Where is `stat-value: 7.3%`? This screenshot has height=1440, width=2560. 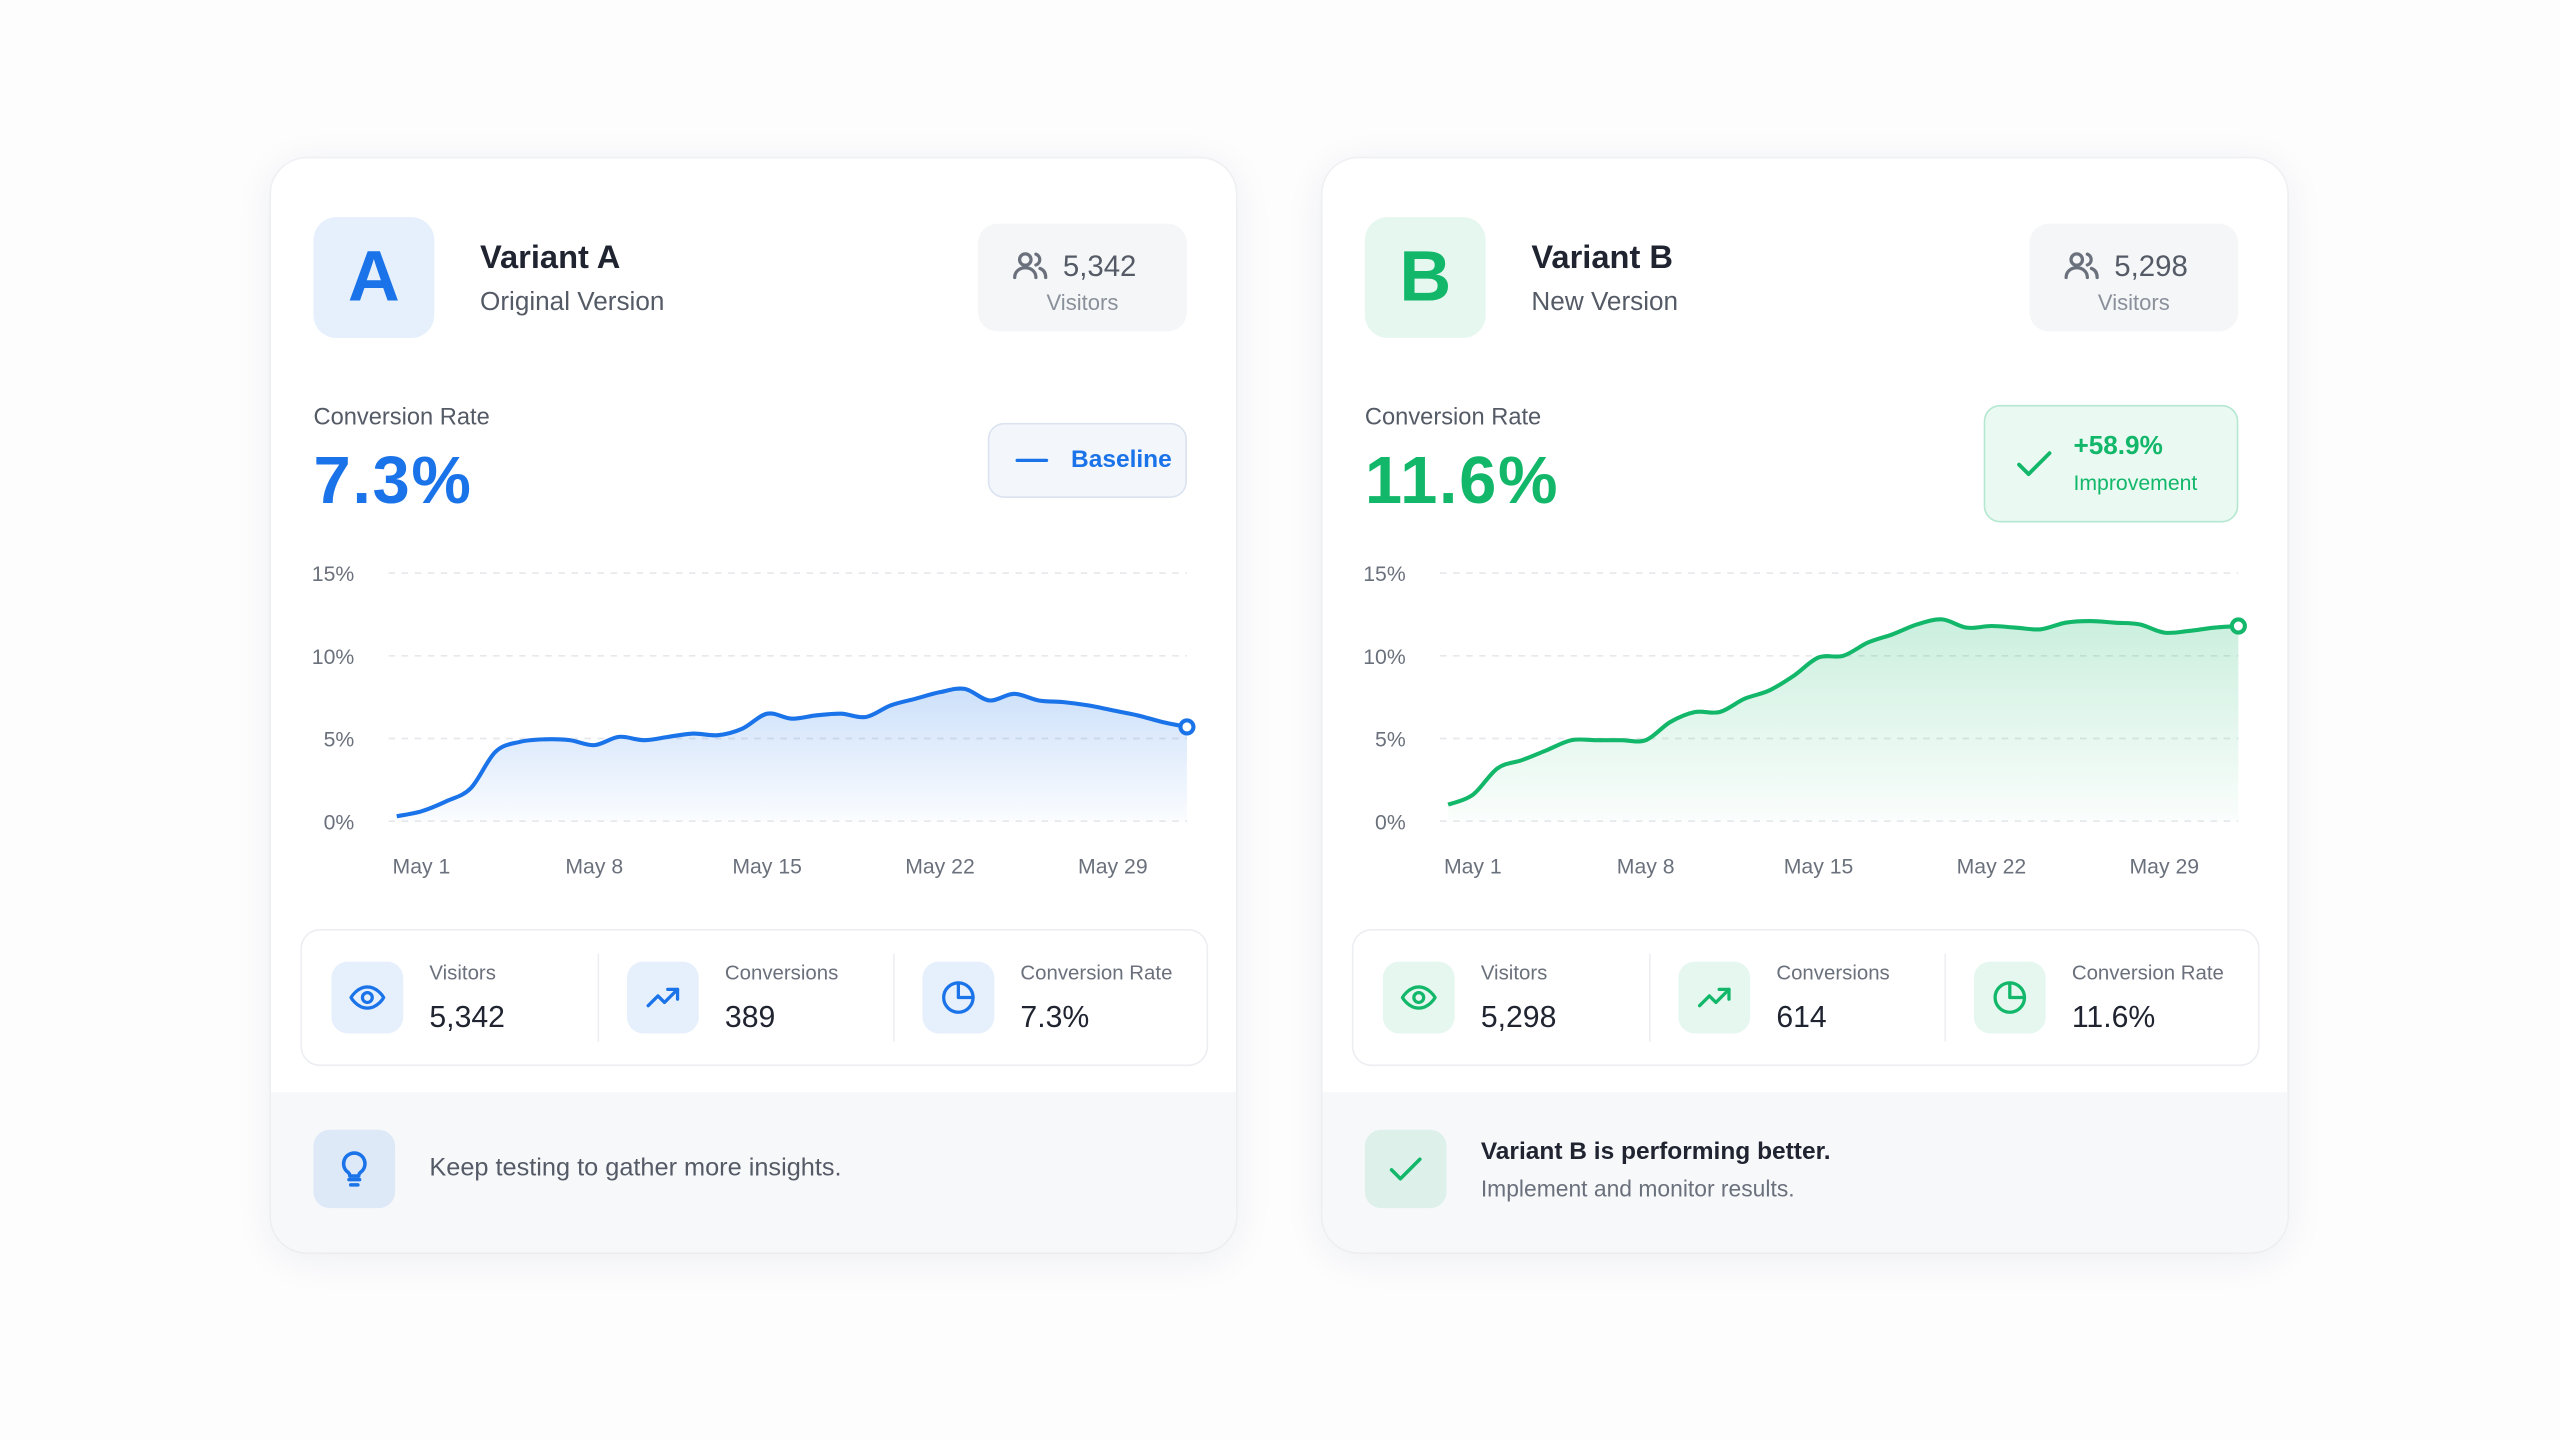
stat-value: 7.3% is located at coordinates (1055, 1016).